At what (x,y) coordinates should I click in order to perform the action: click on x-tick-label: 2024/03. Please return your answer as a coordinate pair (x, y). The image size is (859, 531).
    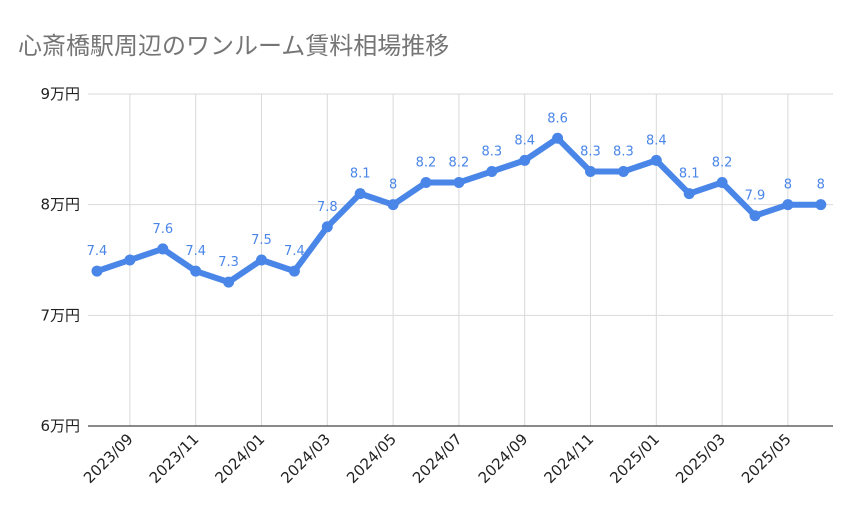
    Looking at the image, I should click on (305, 458).